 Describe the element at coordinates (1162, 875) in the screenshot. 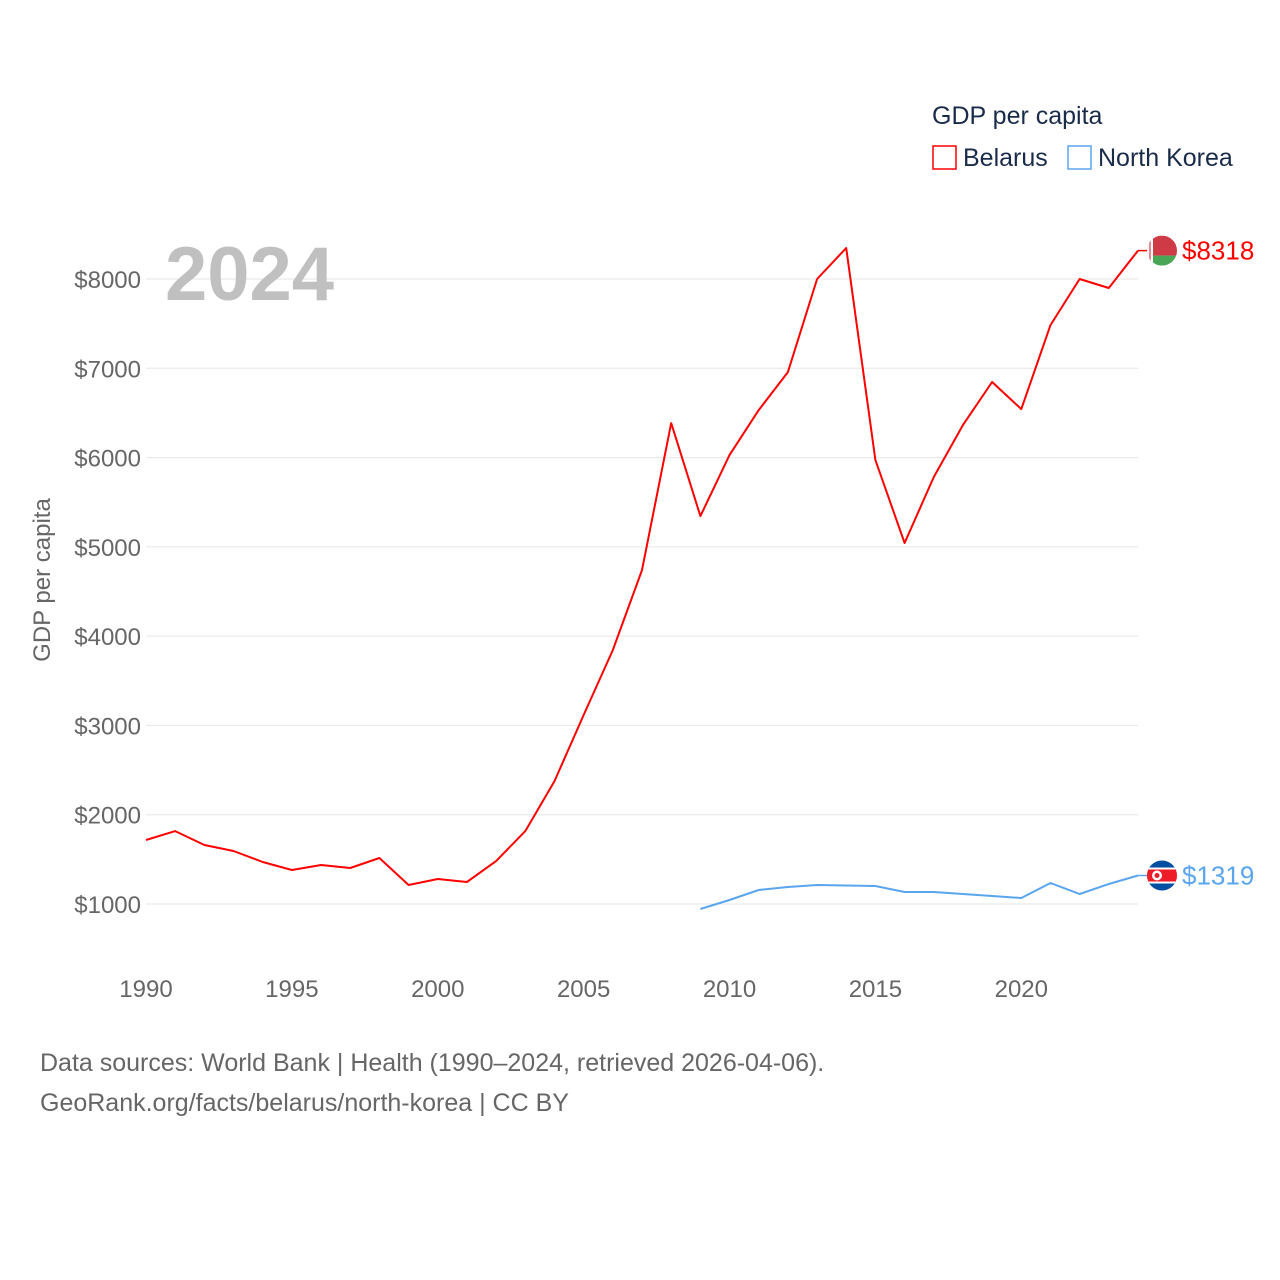

I see `north-korea-flag-icon` at that location.